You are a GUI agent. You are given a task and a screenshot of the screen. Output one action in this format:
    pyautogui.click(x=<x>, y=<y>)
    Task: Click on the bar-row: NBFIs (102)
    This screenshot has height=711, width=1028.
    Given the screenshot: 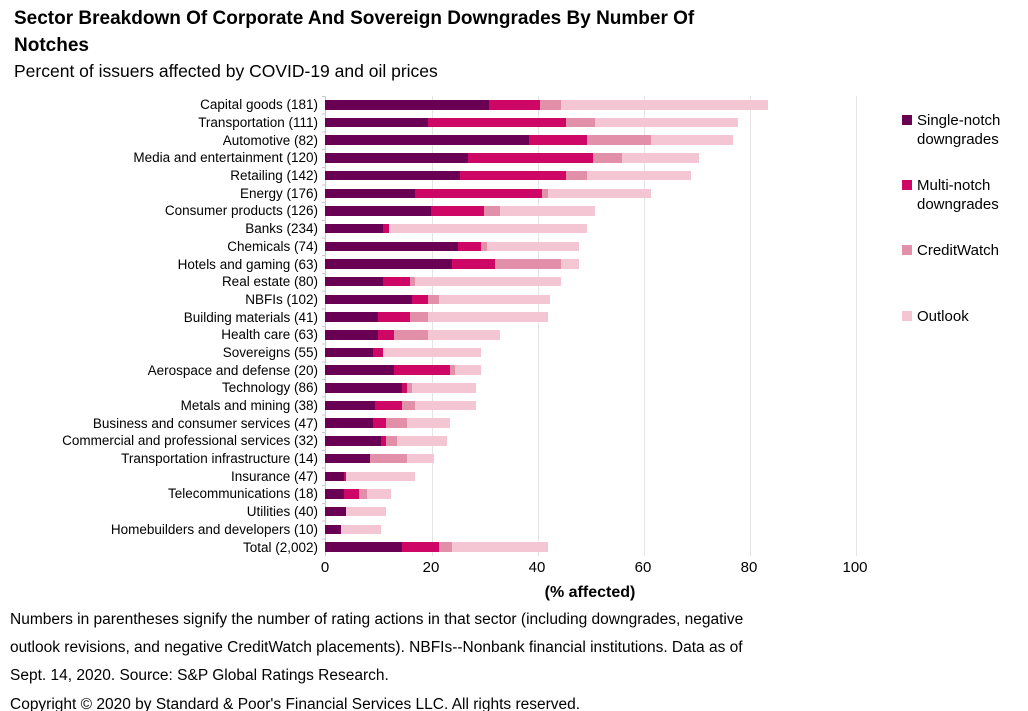 What is the action you would take?
    pyautogui.click(x=427, y=300)
    